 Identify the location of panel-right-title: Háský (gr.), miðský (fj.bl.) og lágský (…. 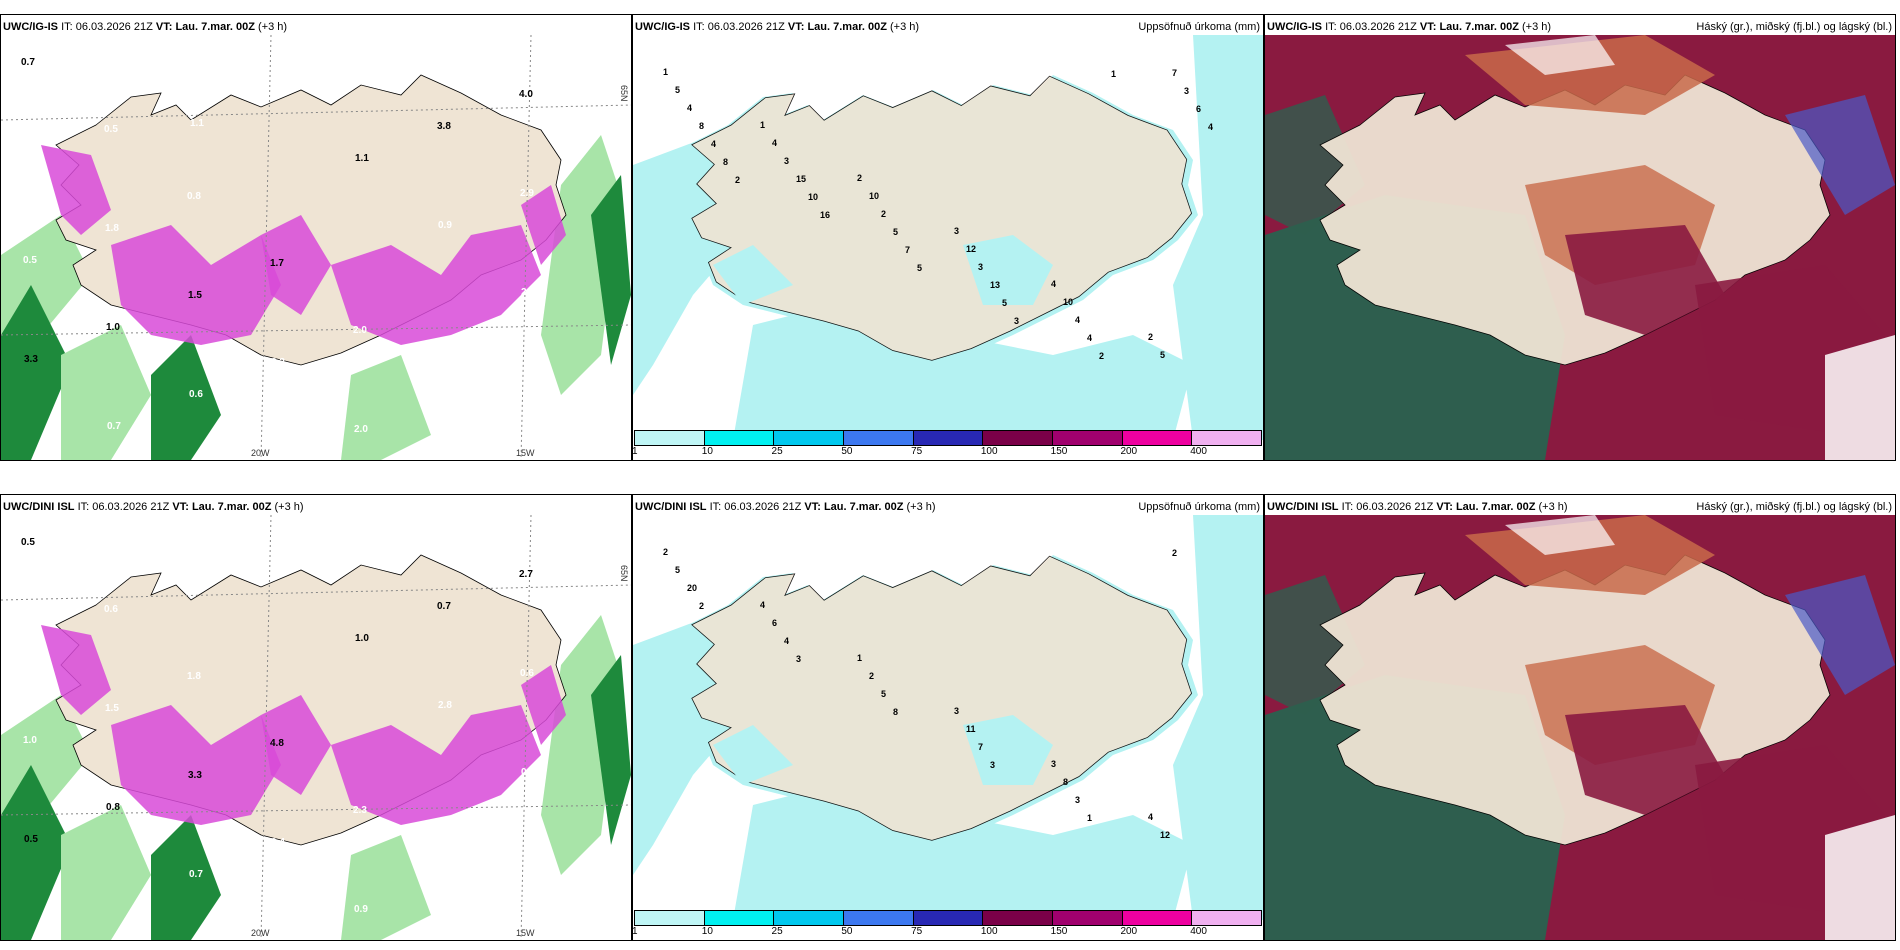
(1794, 507).